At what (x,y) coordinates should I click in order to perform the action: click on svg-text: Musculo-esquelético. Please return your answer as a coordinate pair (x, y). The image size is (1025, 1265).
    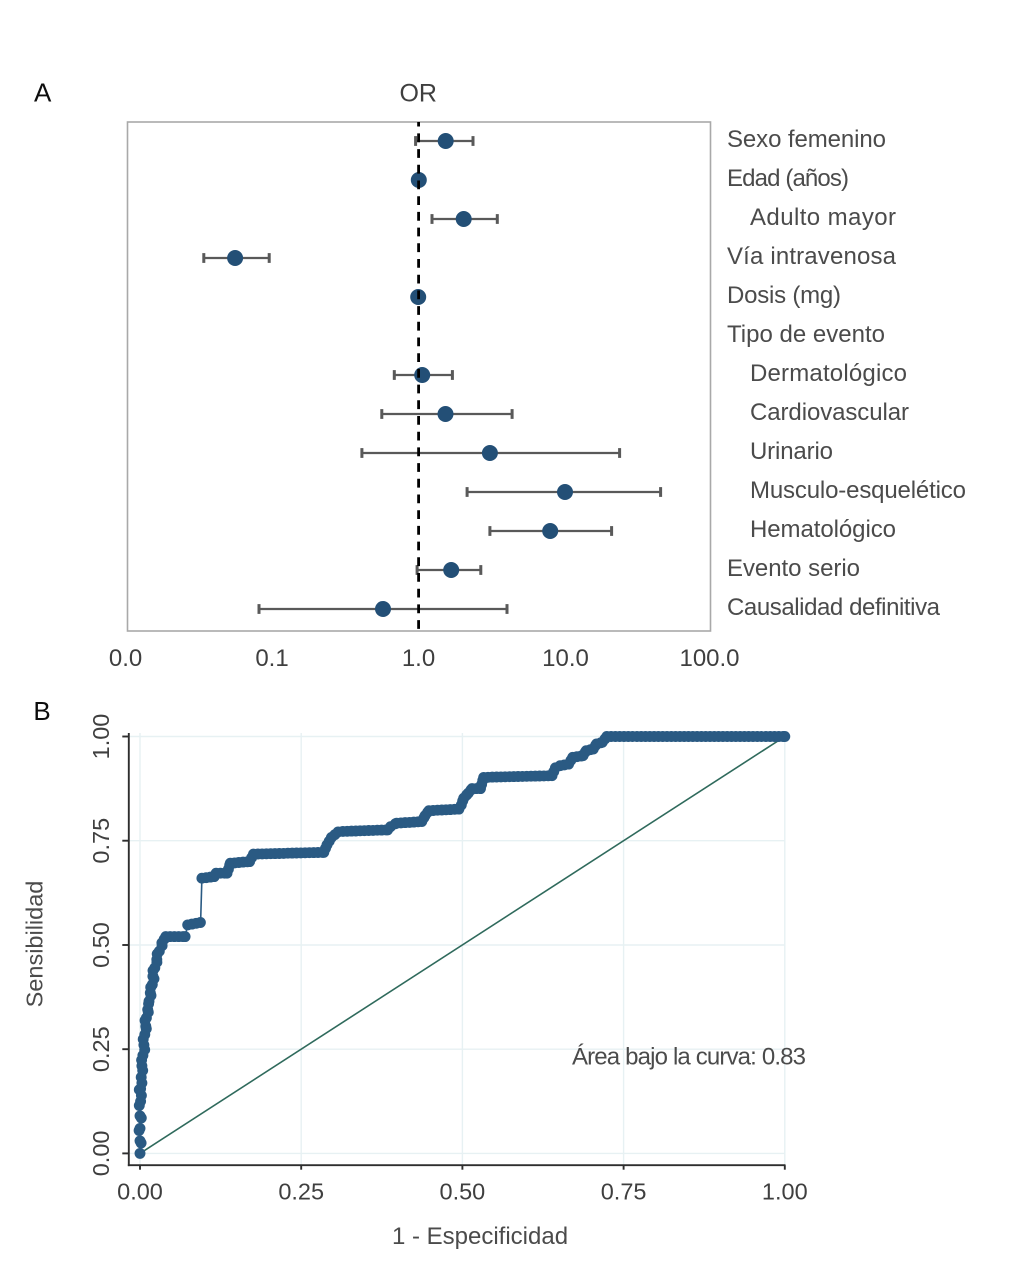
    Looking at the image, I should click on (858, 490).